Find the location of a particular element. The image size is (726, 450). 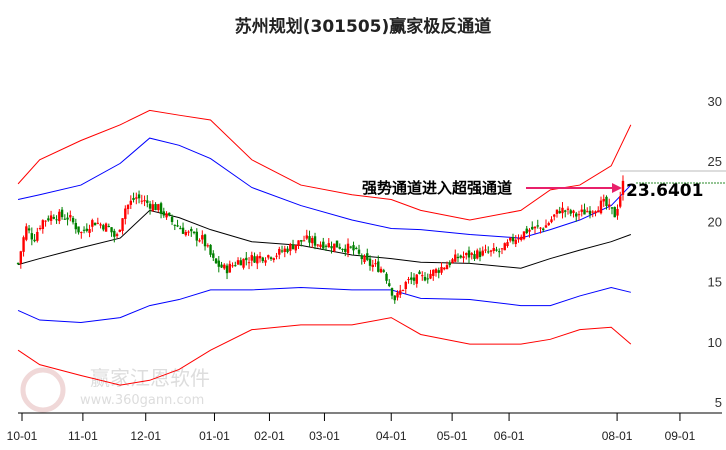

x-tick-label: 03-01 is located at coordinates (324, 436).